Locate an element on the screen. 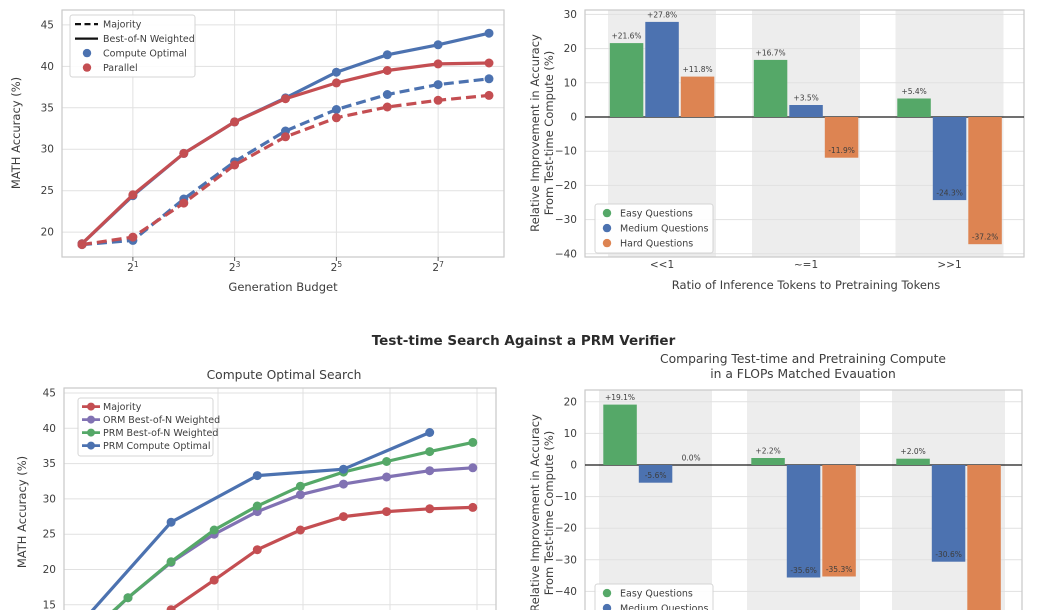  bar-value-label: -30.6% is located at coordinates (948, 554).